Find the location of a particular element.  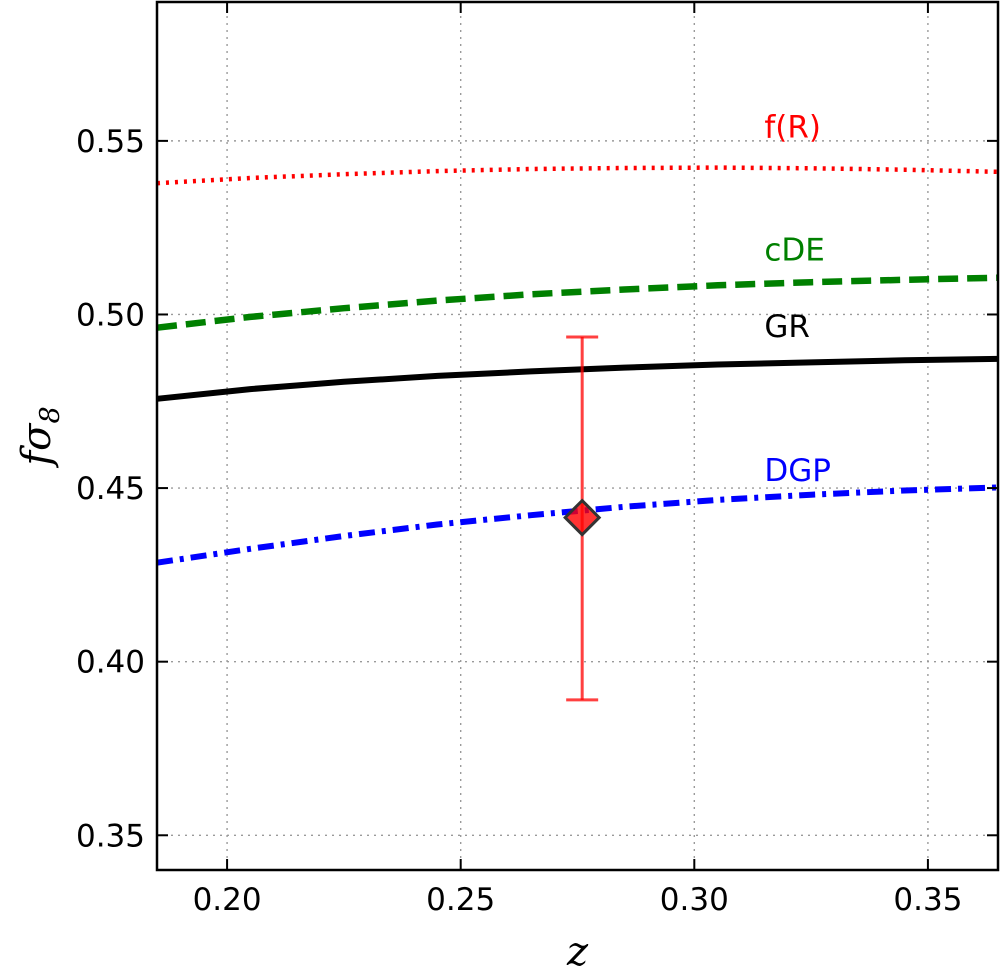

series-labels: f(R) cDE GR DGP is located at coordinates (797, 299).